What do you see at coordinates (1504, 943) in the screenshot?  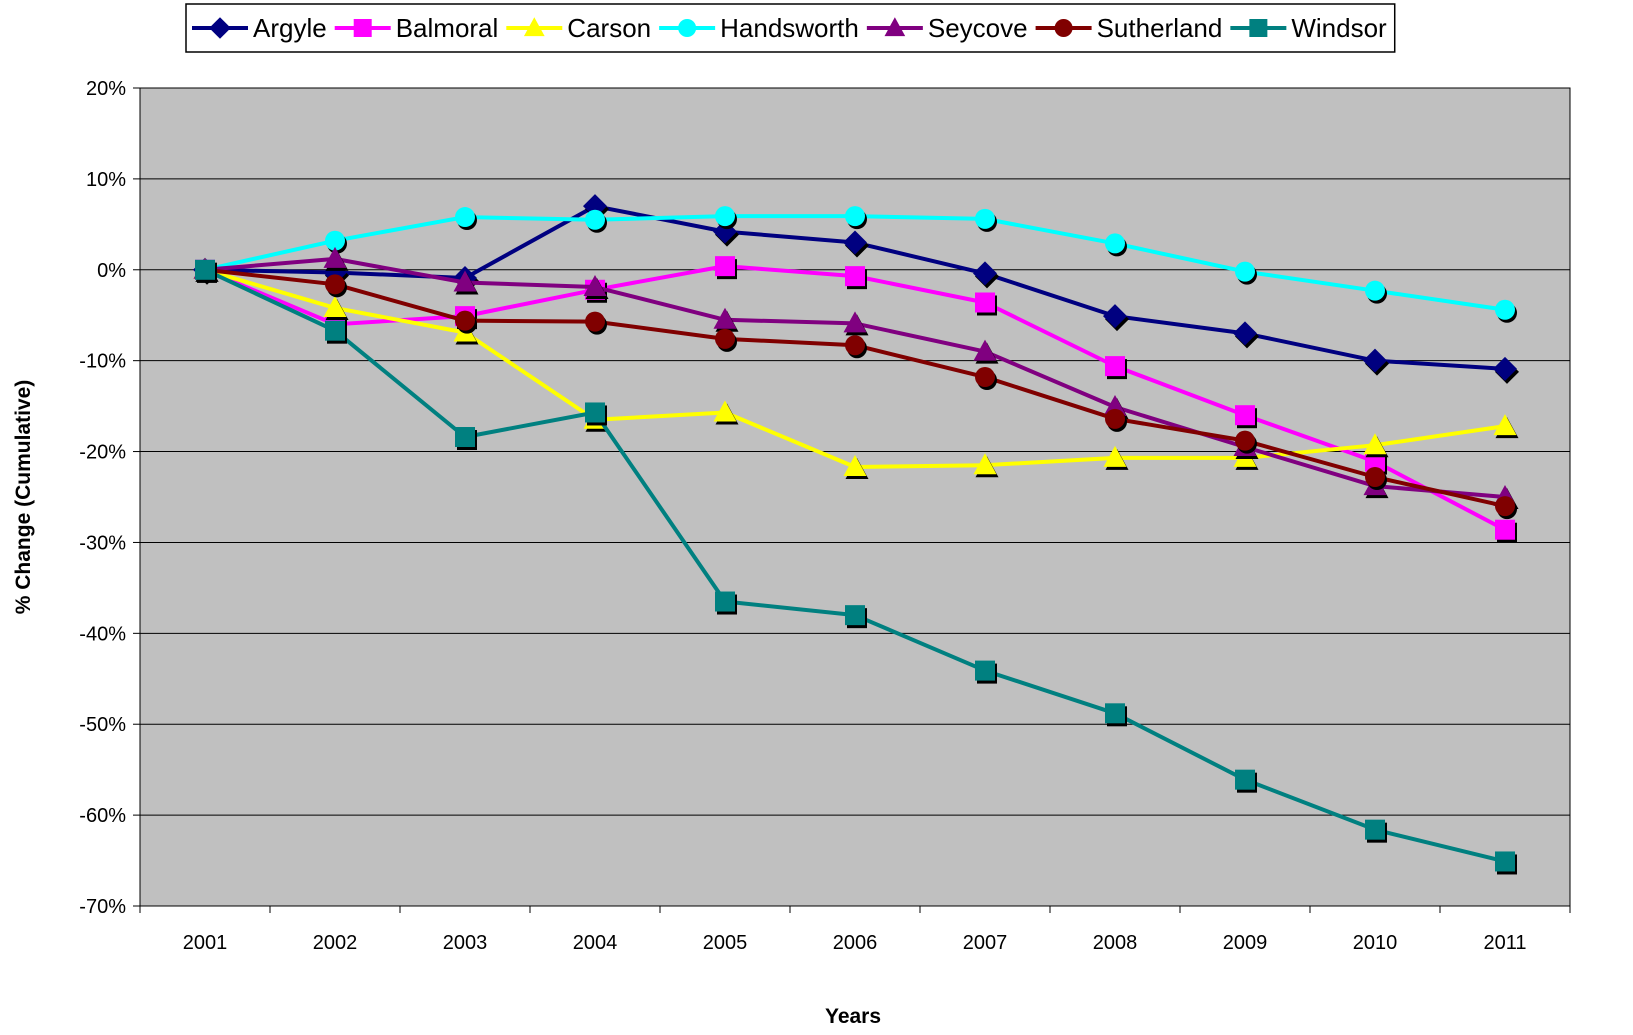 I see `x-tick-label: 2011` at bounding box center [1504, 943].